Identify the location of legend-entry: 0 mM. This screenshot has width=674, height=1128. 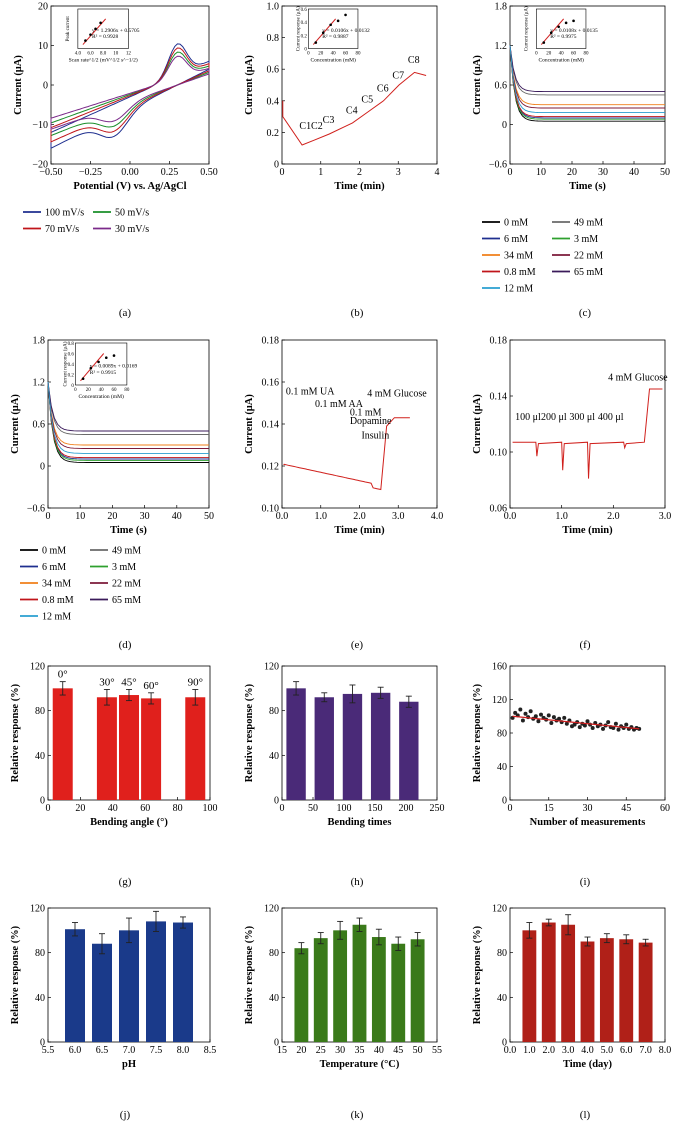
(54, 551).